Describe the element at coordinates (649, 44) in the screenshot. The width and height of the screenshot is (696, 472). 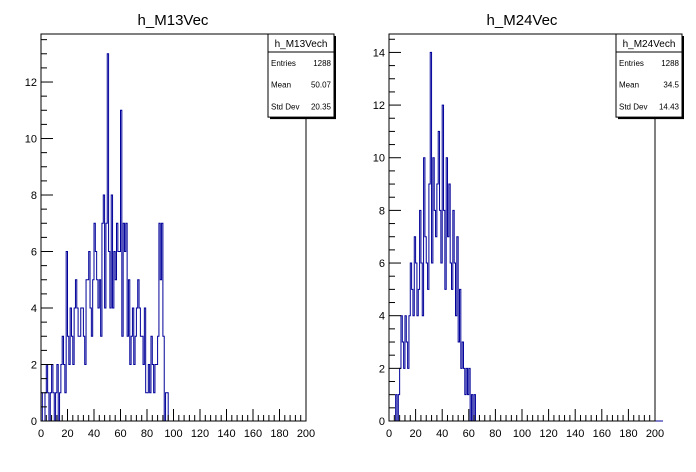
I see `stats-name: h_M24Vech` at that location.